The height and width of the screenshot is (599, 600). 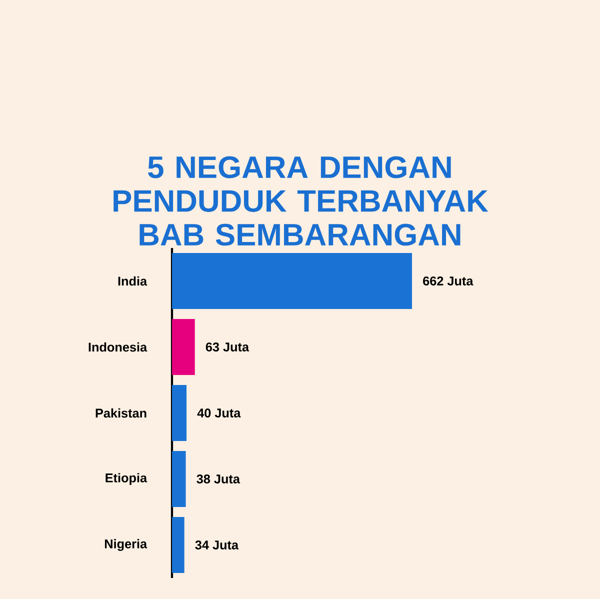 What do you see at coordinates (133, 281) in the screenshot?
I see `y-tick-label: India` at bounding box center [133, 281].